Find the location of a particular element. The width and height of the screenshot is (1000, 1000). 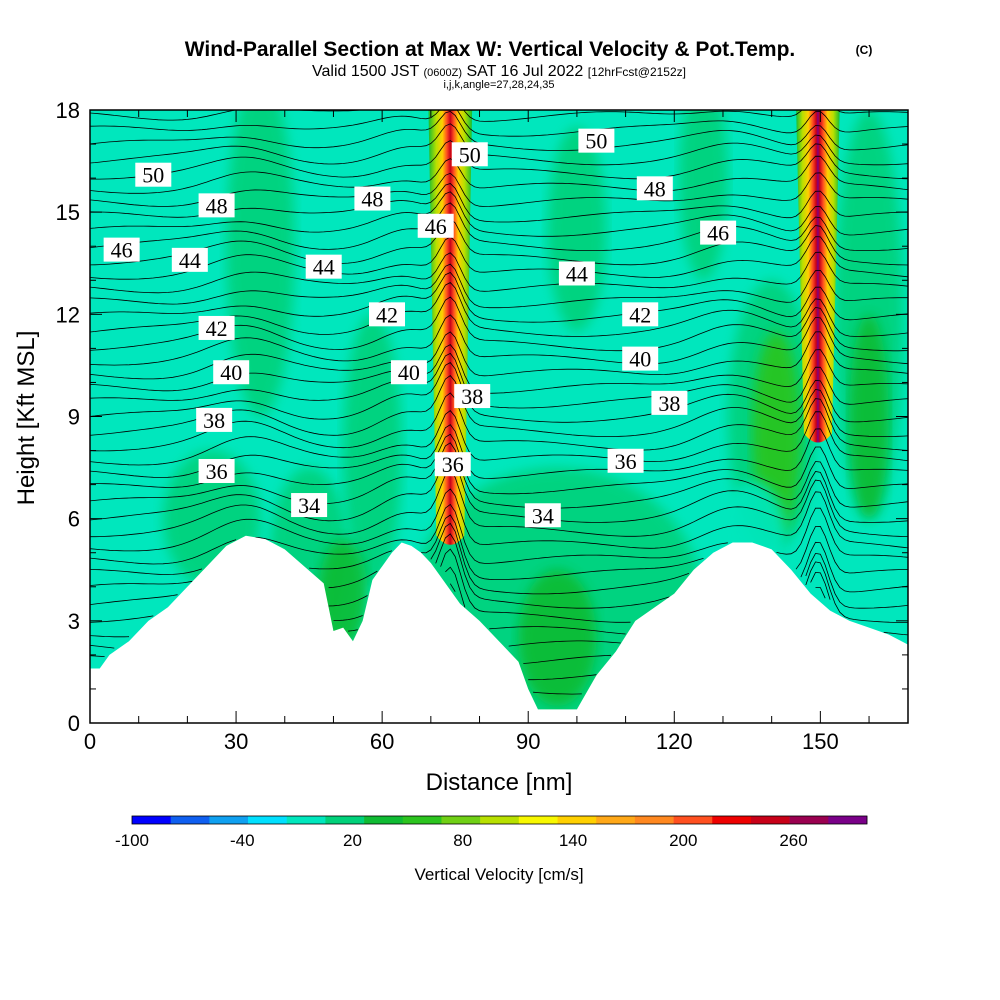

x-tick-label: 150 is located at coordinates (820, 741).